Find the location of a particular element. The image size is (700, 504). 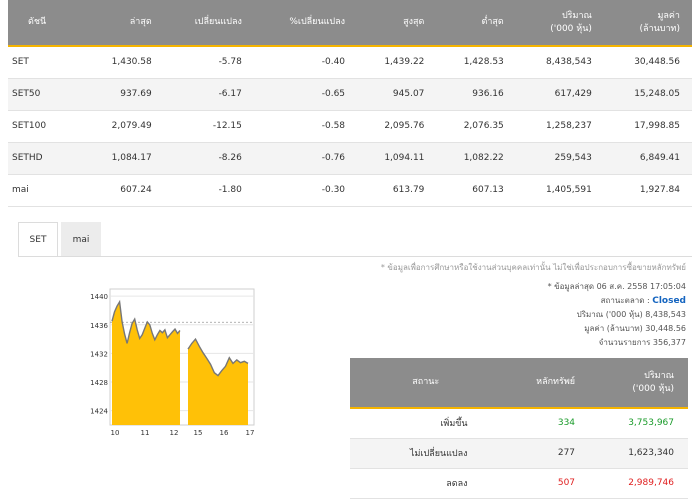

index-change: -12.15 is located at coordinates (208, 126).